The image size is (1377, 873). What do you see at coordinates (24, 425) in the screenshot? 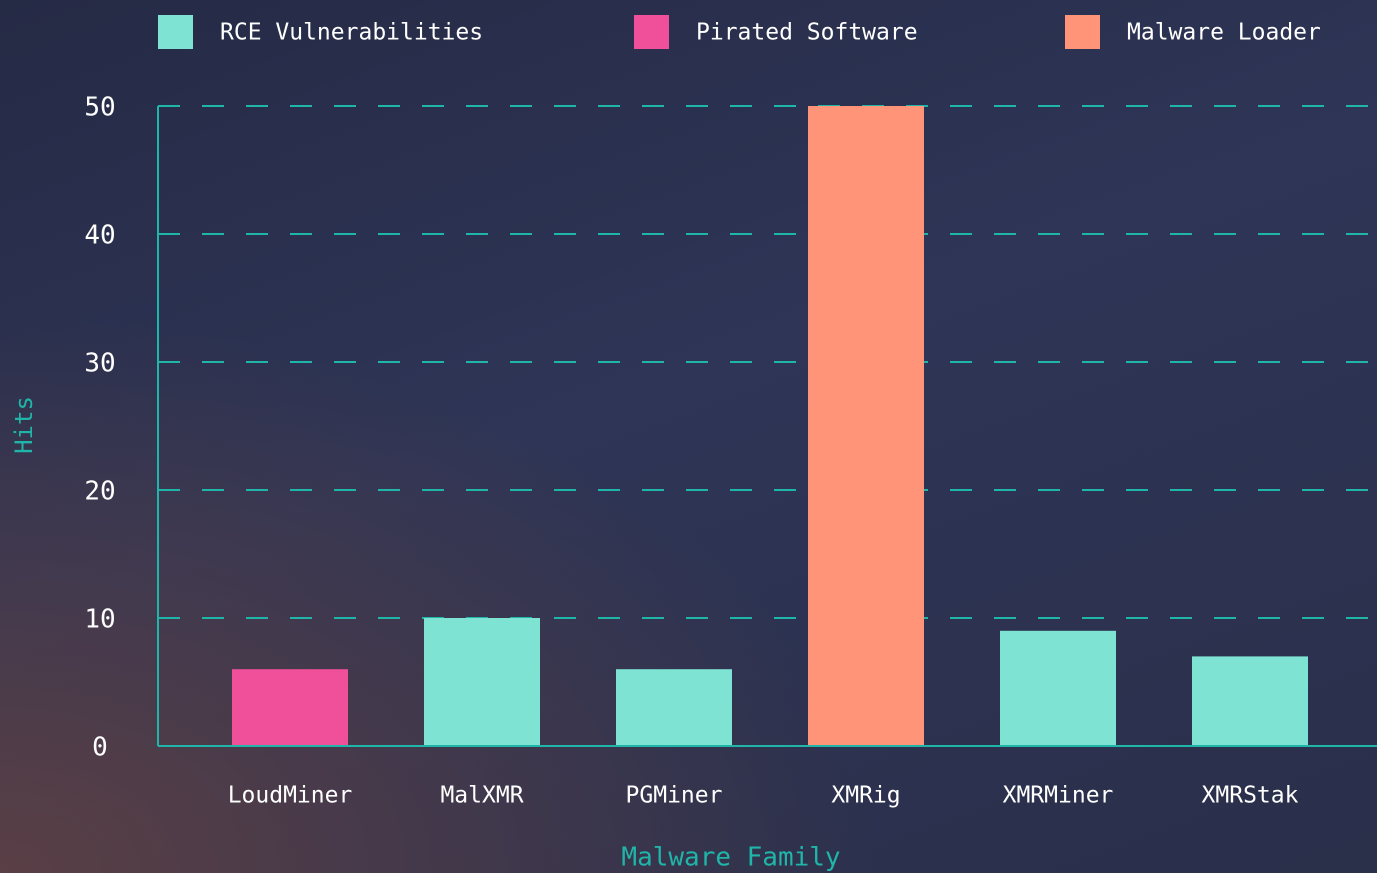
I see `y-axis-title: Hits` at bounding box center [24, 425].